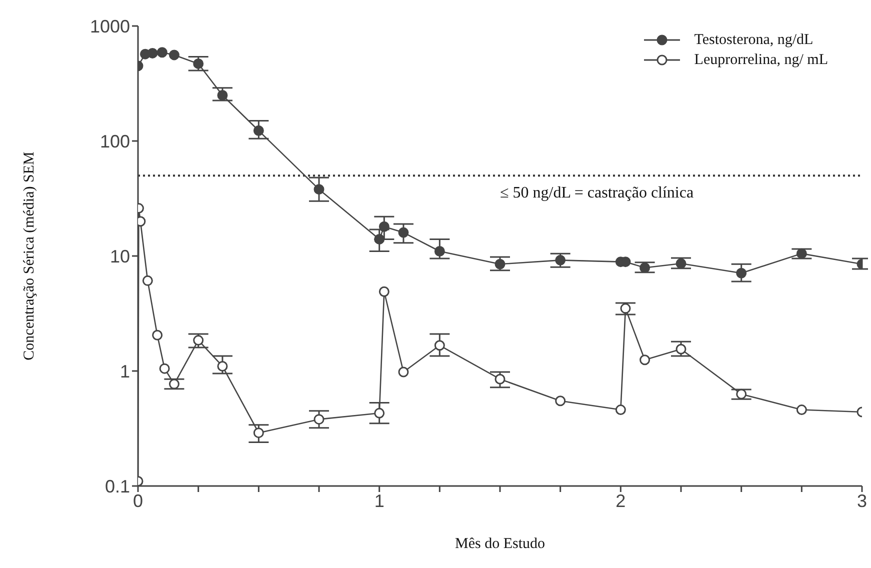 This screenshot has width=871, height=568. I want to click on y-tick-label: 10, so click(120, 256).